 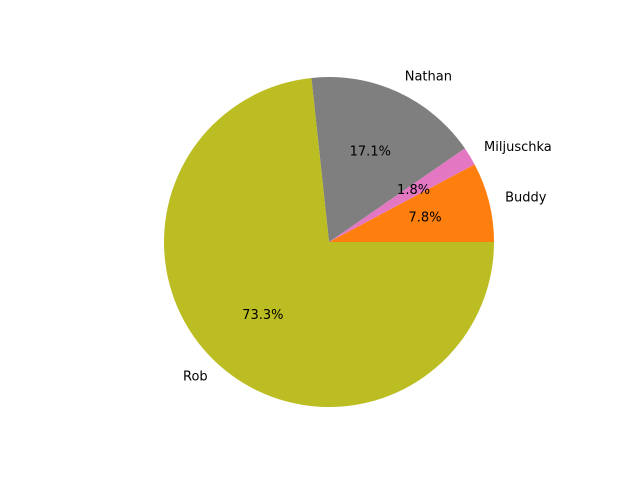 What do you see at coordinates (518, 147) in the screenshot?
I see `pie-slice-label-miljuschka: Miljuschka` at bounding box center [518, 147].